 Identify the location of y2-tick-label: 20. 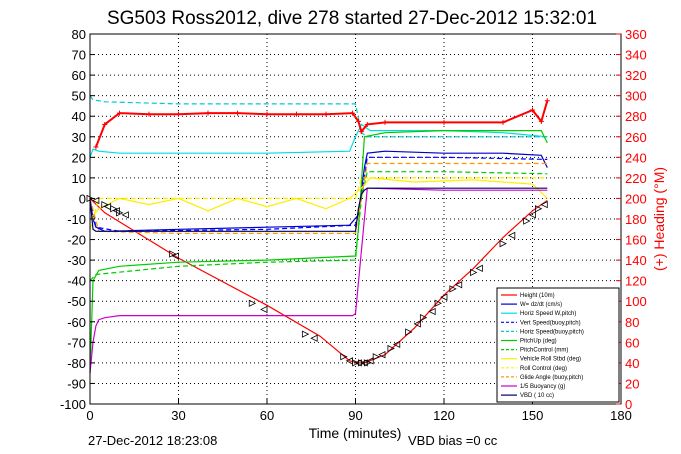
(632, 383).